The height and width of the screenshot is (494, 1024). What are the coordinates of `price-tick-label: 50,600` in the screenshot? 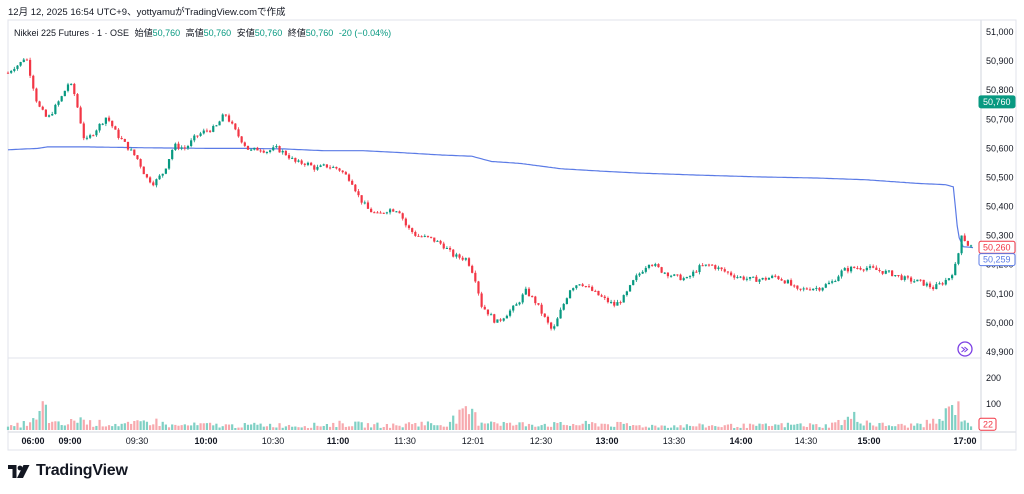 It's located at (1000, 148).